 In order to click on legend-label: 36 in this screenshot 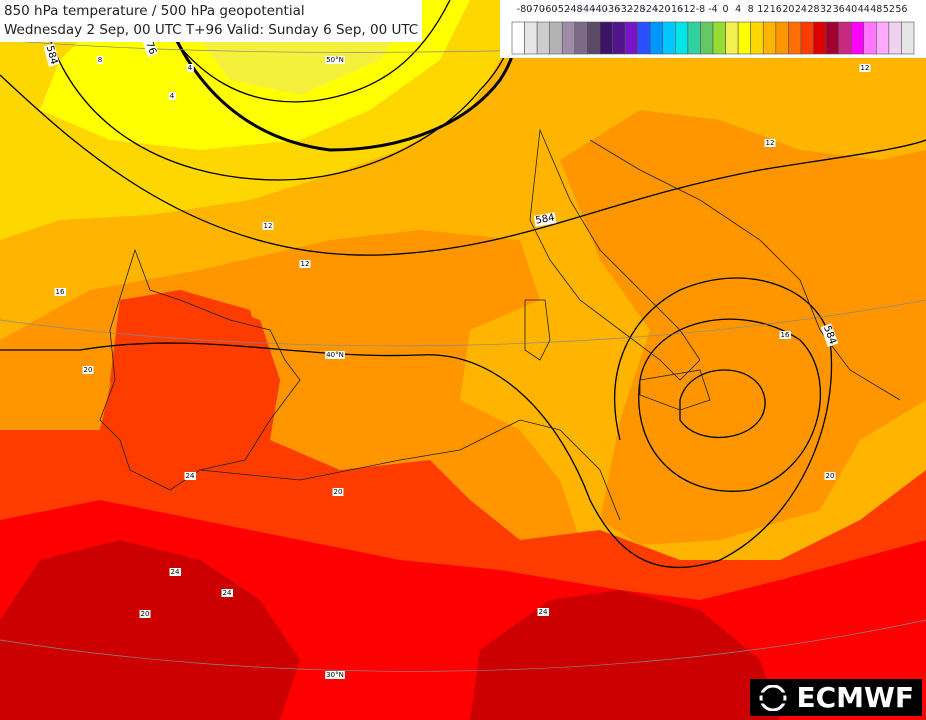, I will do `click(839, 9)`.